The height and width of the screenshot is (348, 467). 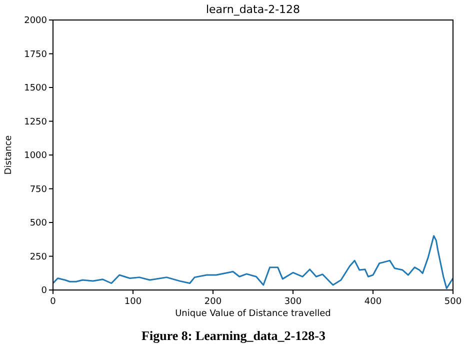 What do you see at coordinates (453, 302) in the screenshot?
I see `x-tick-label: 500` at bounding box center [453, 302].